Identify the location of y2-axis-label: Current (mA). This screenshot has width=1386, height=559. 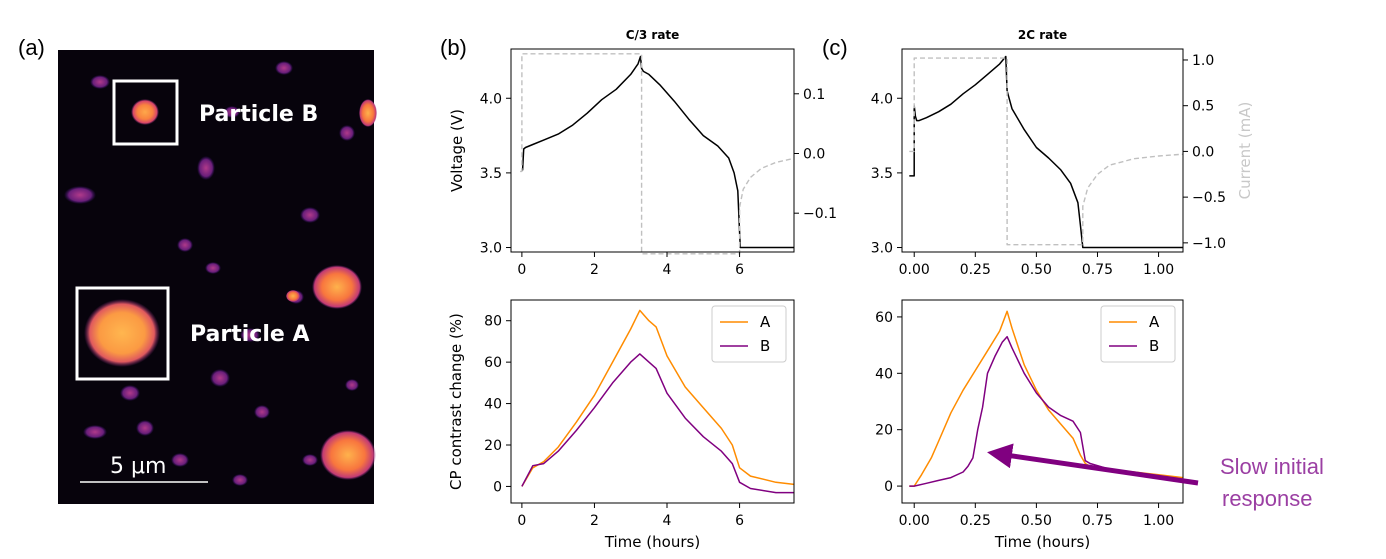
(1245, 151).